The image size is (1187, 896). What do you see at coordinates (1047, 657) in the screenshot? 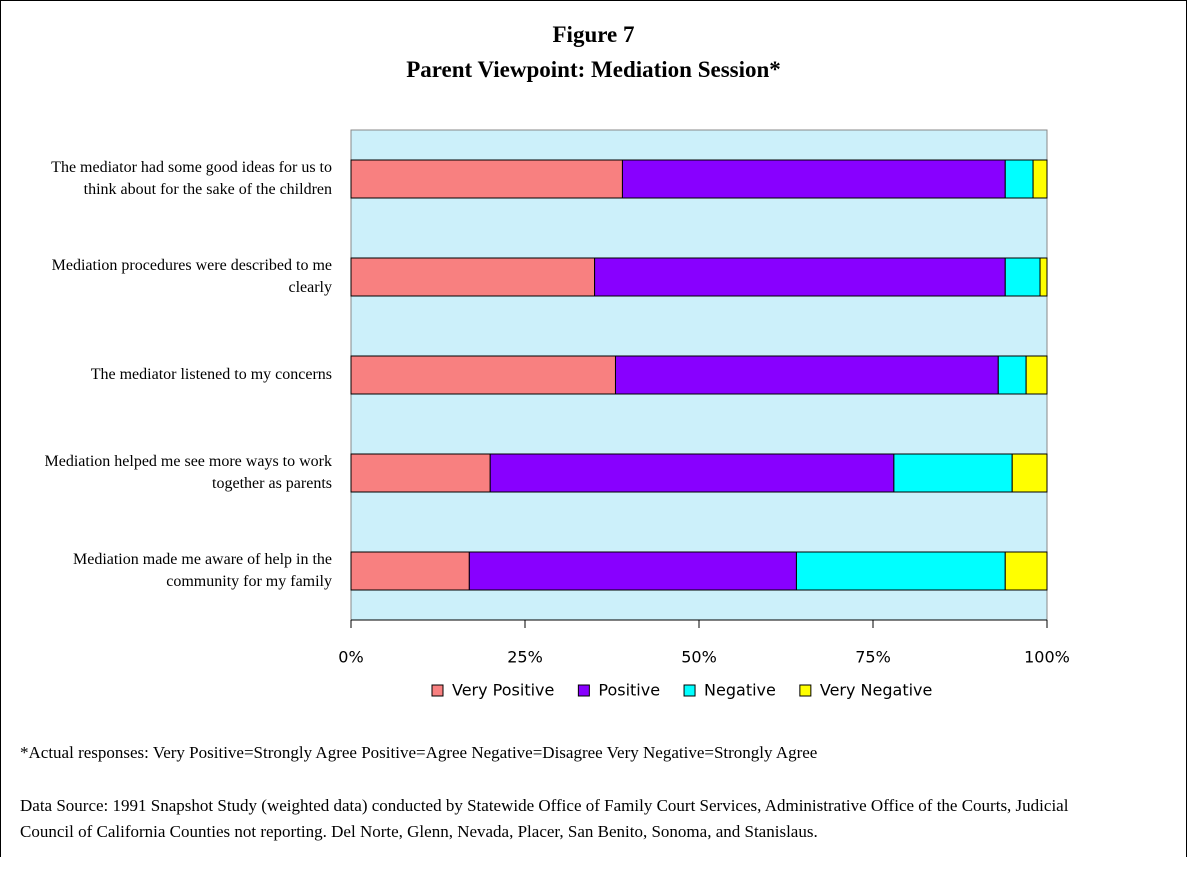
I see `x-tick-label: 100%` at bounding box center [1047, 657].